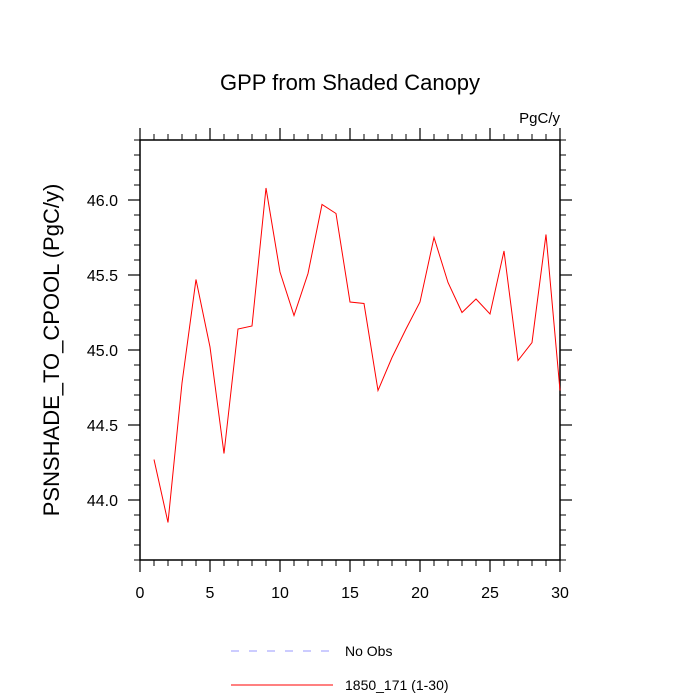  Describe the element at coordinates (102, 501) in the screenshot. I see `y-tick-label: 44.0` at that location.